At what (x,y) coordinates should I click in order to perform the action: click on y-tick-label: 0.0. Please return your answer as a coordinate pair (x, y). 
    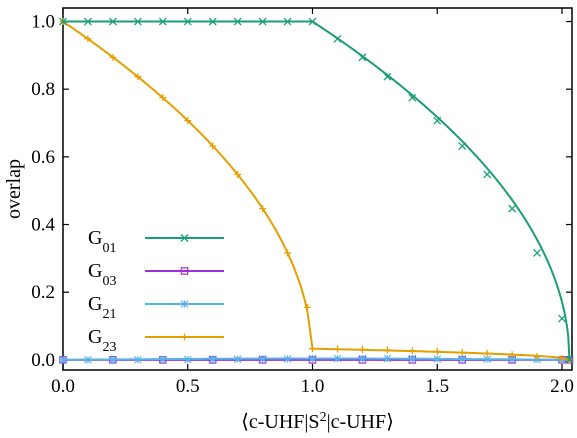
    Looking at the image, I should click on (43, 360).